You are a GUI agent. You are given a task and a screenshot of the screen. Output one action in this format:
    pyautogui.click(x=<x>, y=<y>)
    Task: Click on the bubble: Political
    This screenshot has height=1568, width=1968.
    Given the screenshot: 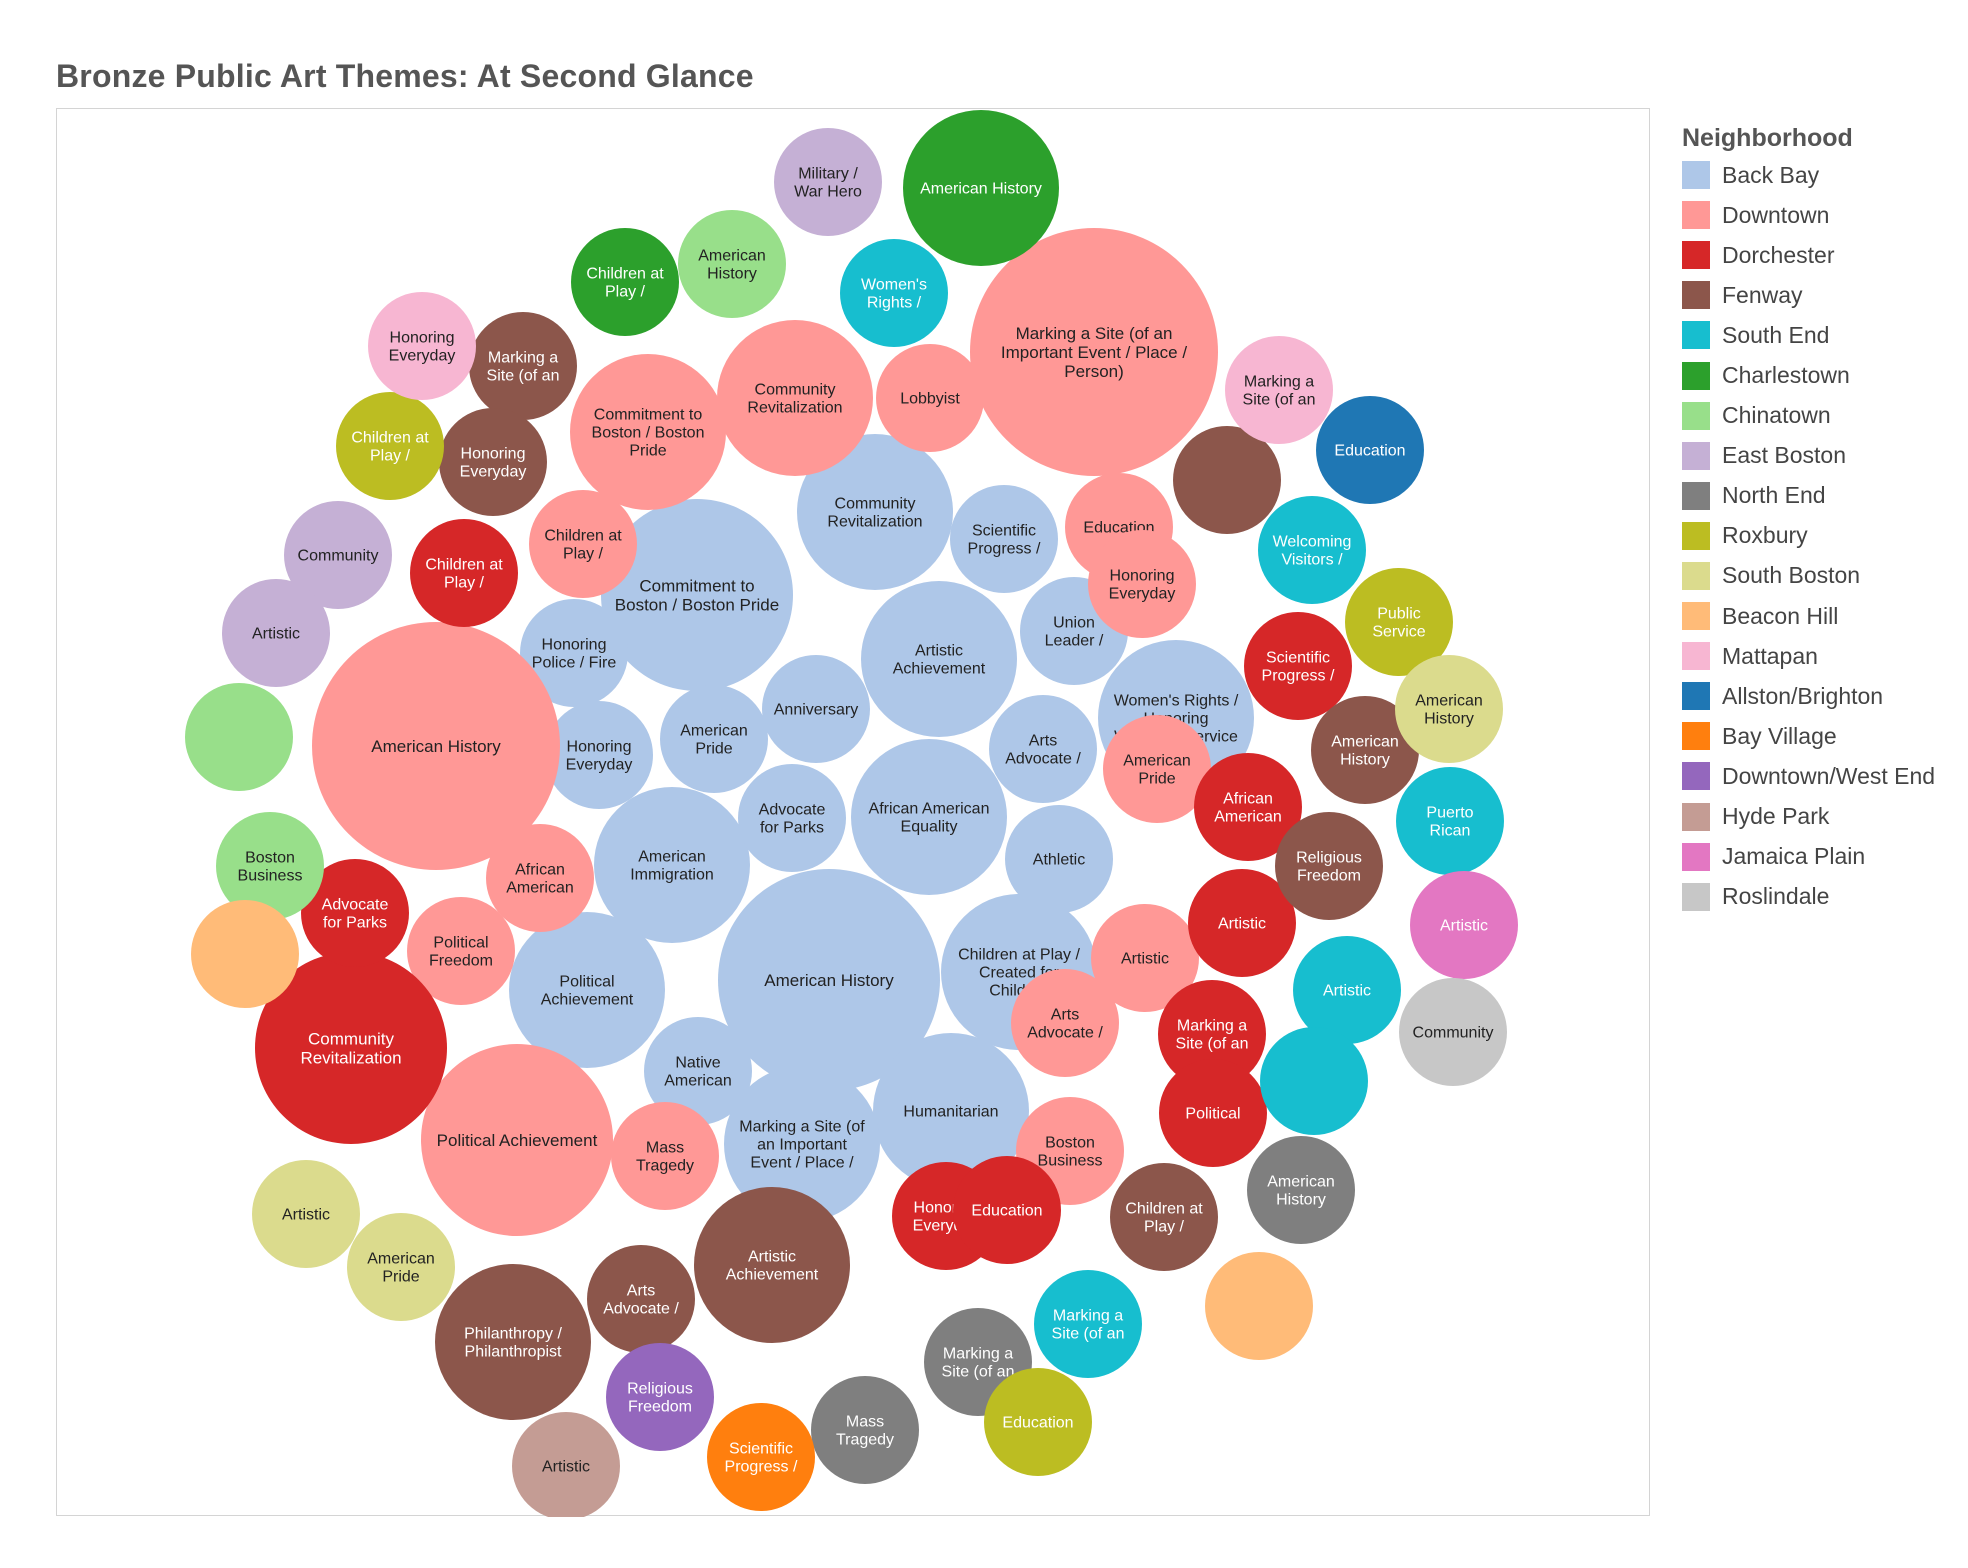 What is the action you would take?
    pyautogui.click(x=1213, y=1113)
    